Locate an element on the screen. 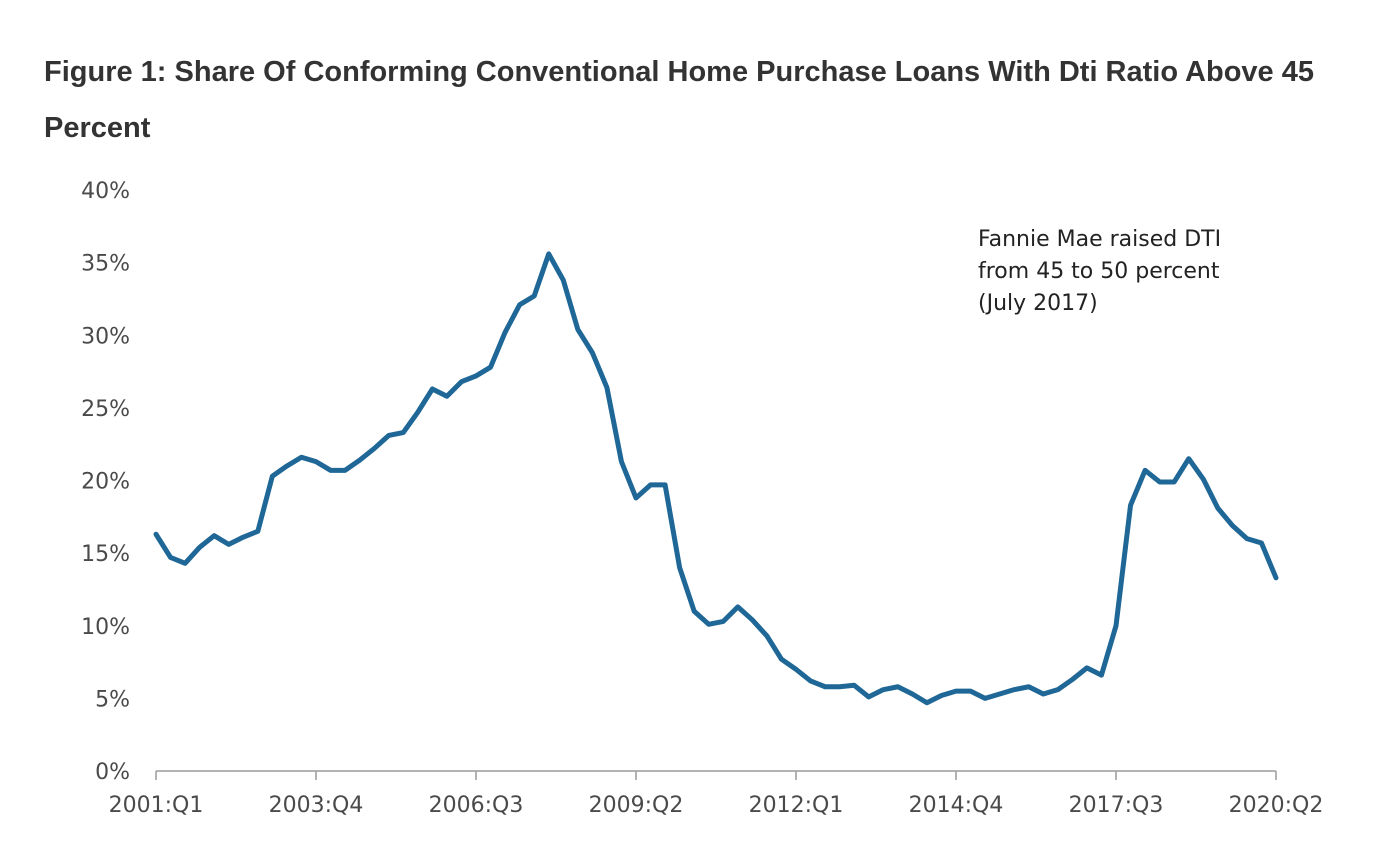 Image resolution: width=1398 pixels, height=858 pixels. y-tick-label: 10% is located at coordinates (105, 627).